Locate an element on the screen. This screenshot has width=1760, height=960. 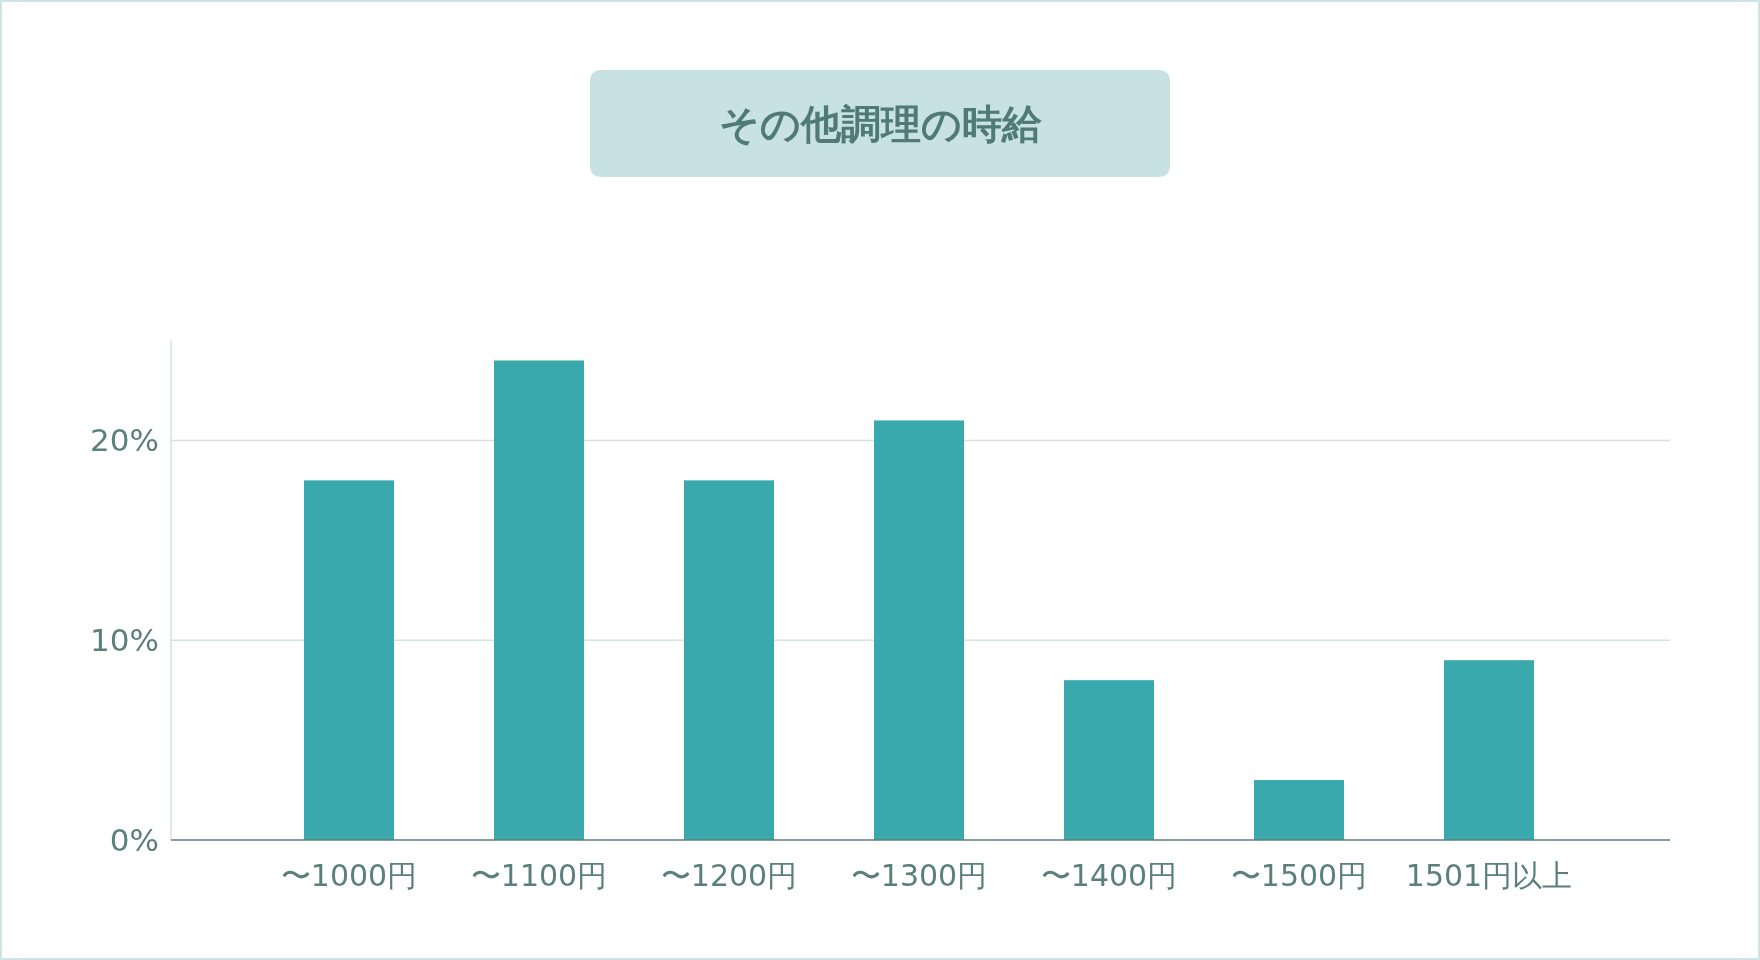
chart-title: その他調理の時給 is located at coordinates (880, 124).